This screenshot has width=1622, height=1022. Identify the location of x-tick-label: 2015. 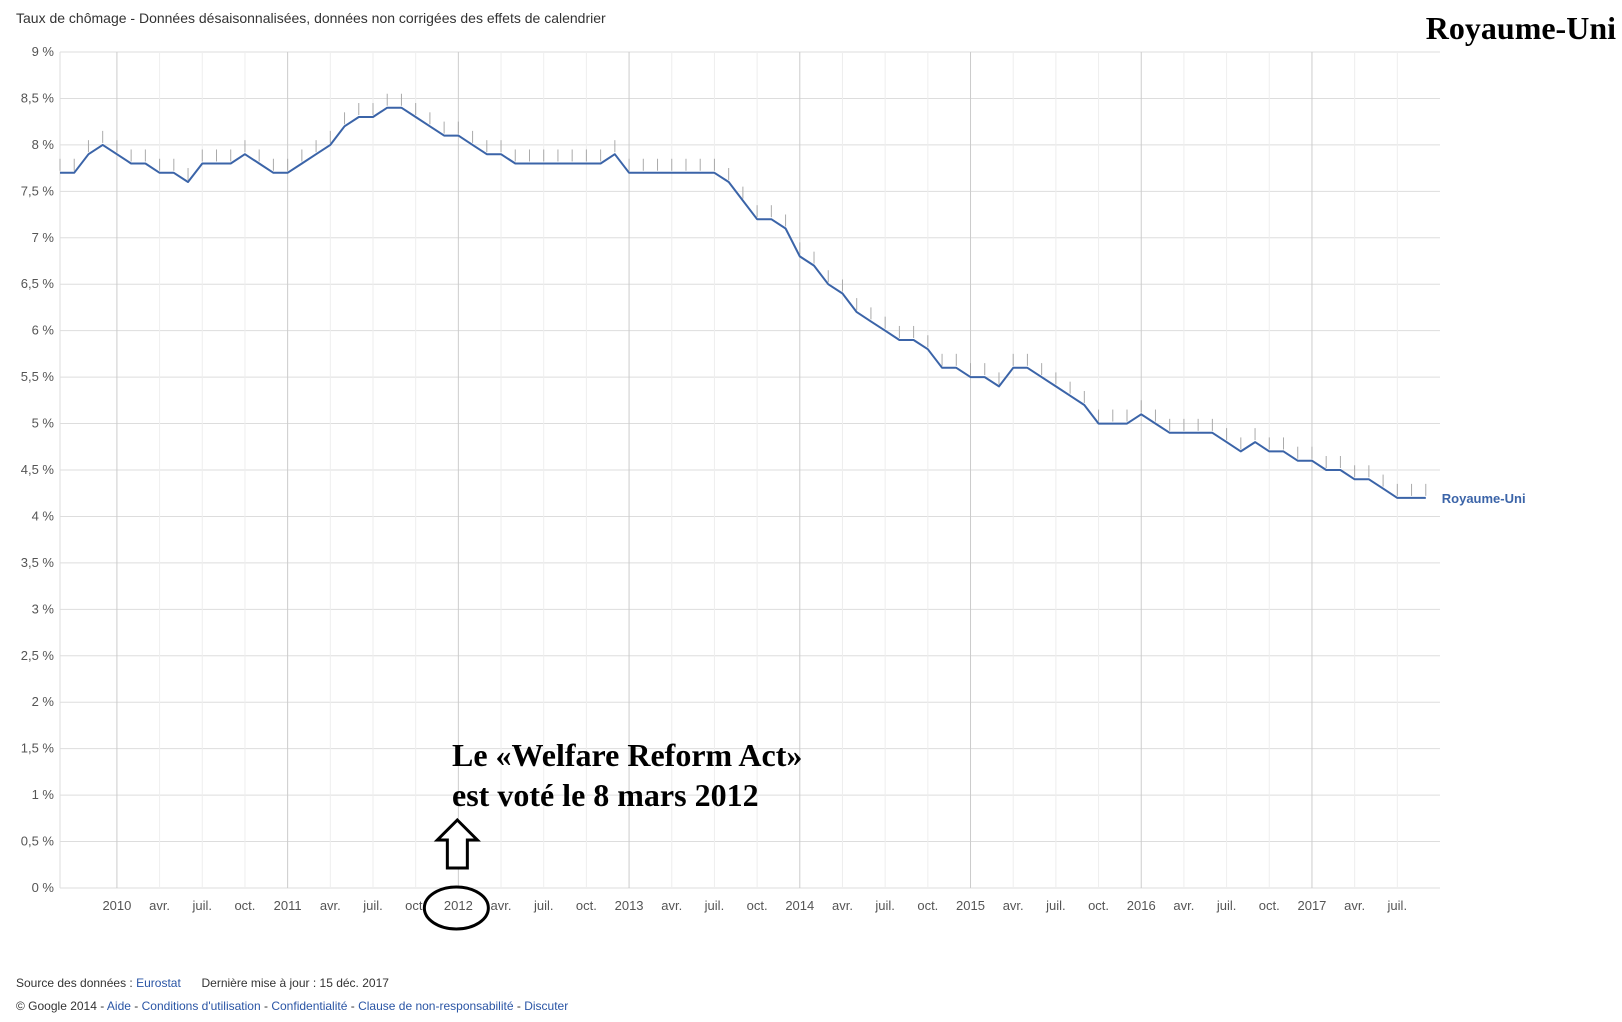
(970, 905).